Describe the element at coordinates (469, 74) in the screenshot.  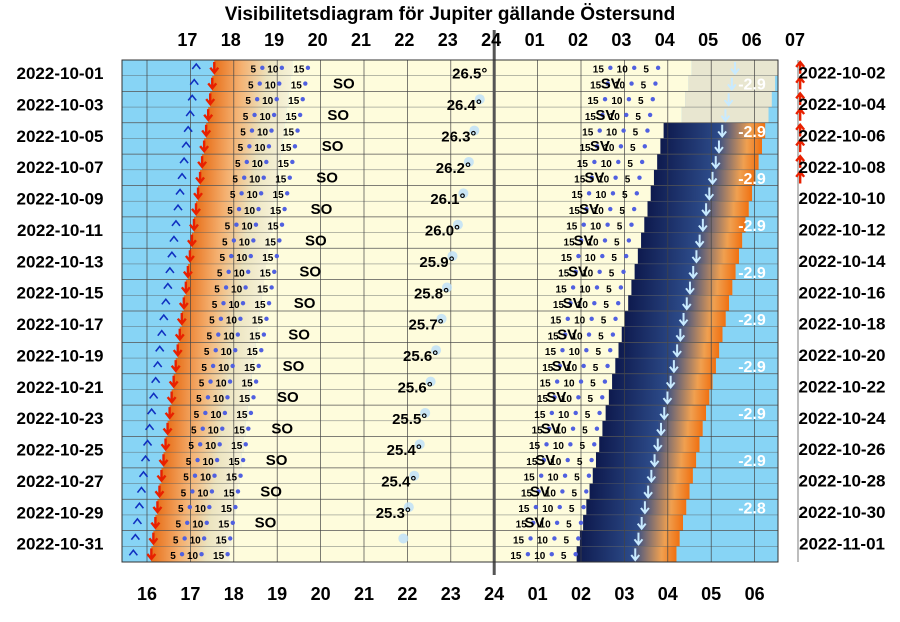
I see `max-altitude-label: 26.5°` at that location.